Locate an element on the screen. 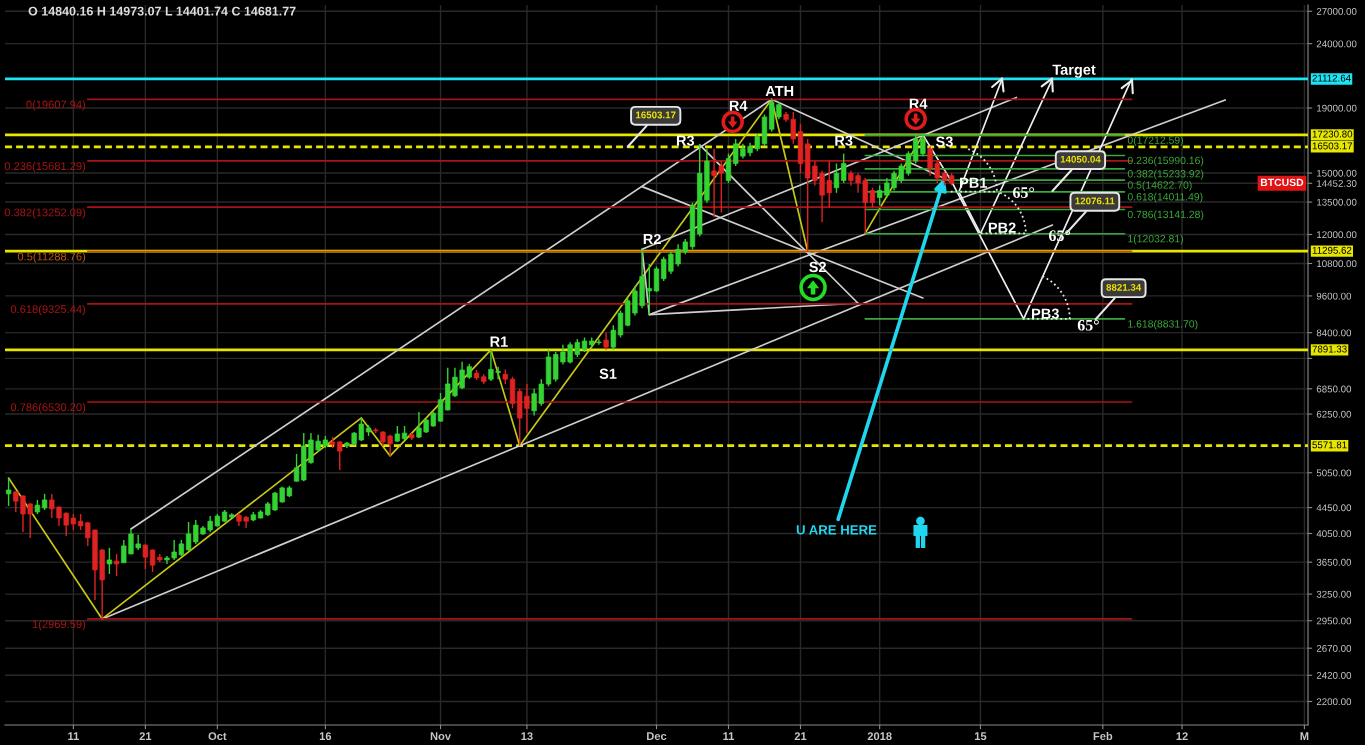 Image resolution: width=1365 pixels, height=745 pixels. y-tick-label: 10800.00 is located at coordinates (1337, 264).